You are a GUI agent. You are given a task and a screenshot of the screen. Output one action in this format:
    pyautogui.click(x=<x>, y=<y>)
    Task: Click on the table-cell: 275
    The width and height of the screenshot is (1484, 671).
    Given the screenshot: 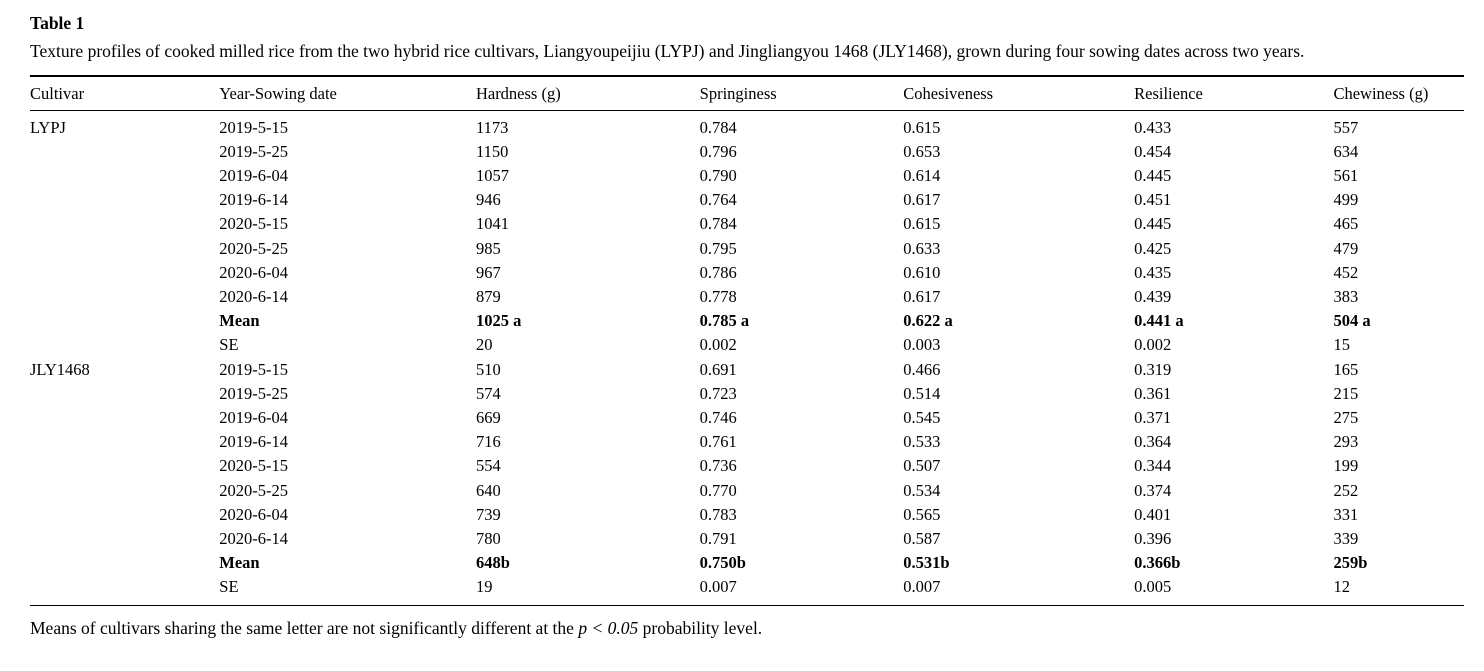 What is the action you would take?
    pyautogui.click(x=1346, y=417)
    